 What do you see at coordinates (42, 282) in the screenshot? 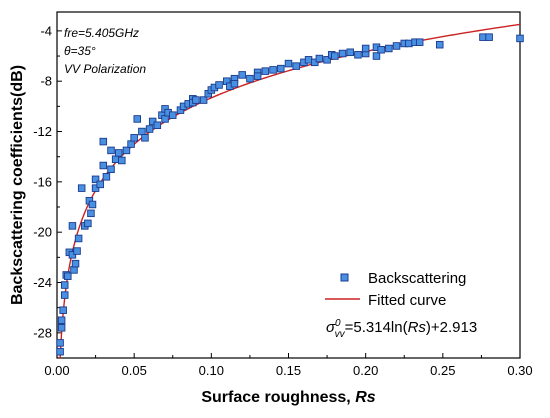
I see `y-tick-label: -24` at bounding box center [42, 282].